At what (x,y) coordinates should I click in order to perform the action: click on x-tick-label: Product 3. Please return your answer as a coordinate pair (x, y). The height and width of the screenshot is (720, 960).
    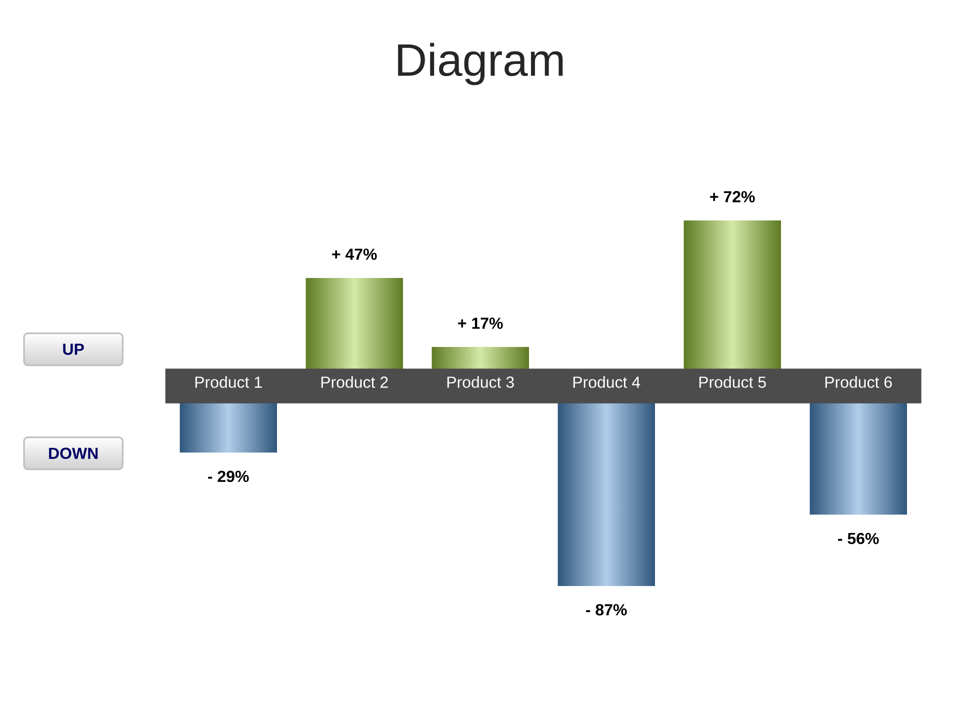
    Looking at the image, I should click on (480, 382).